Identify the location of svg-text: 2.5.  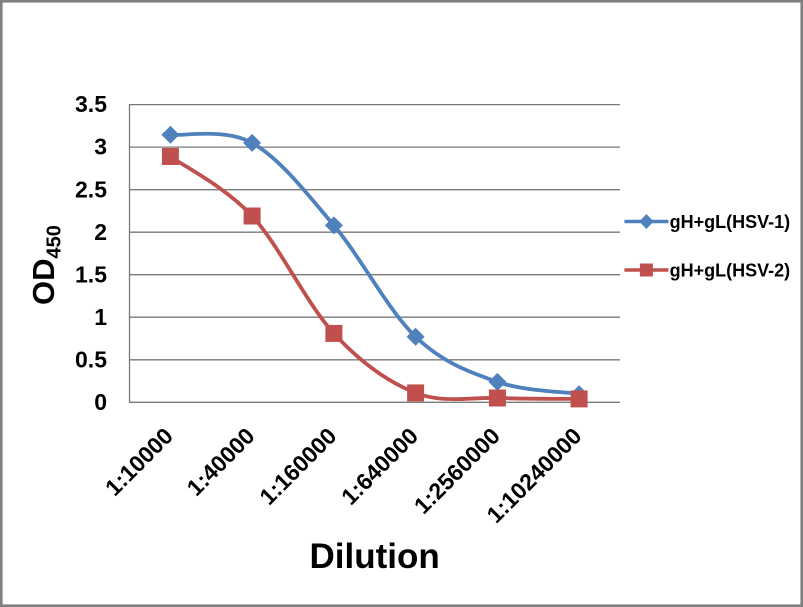
(91, 189).